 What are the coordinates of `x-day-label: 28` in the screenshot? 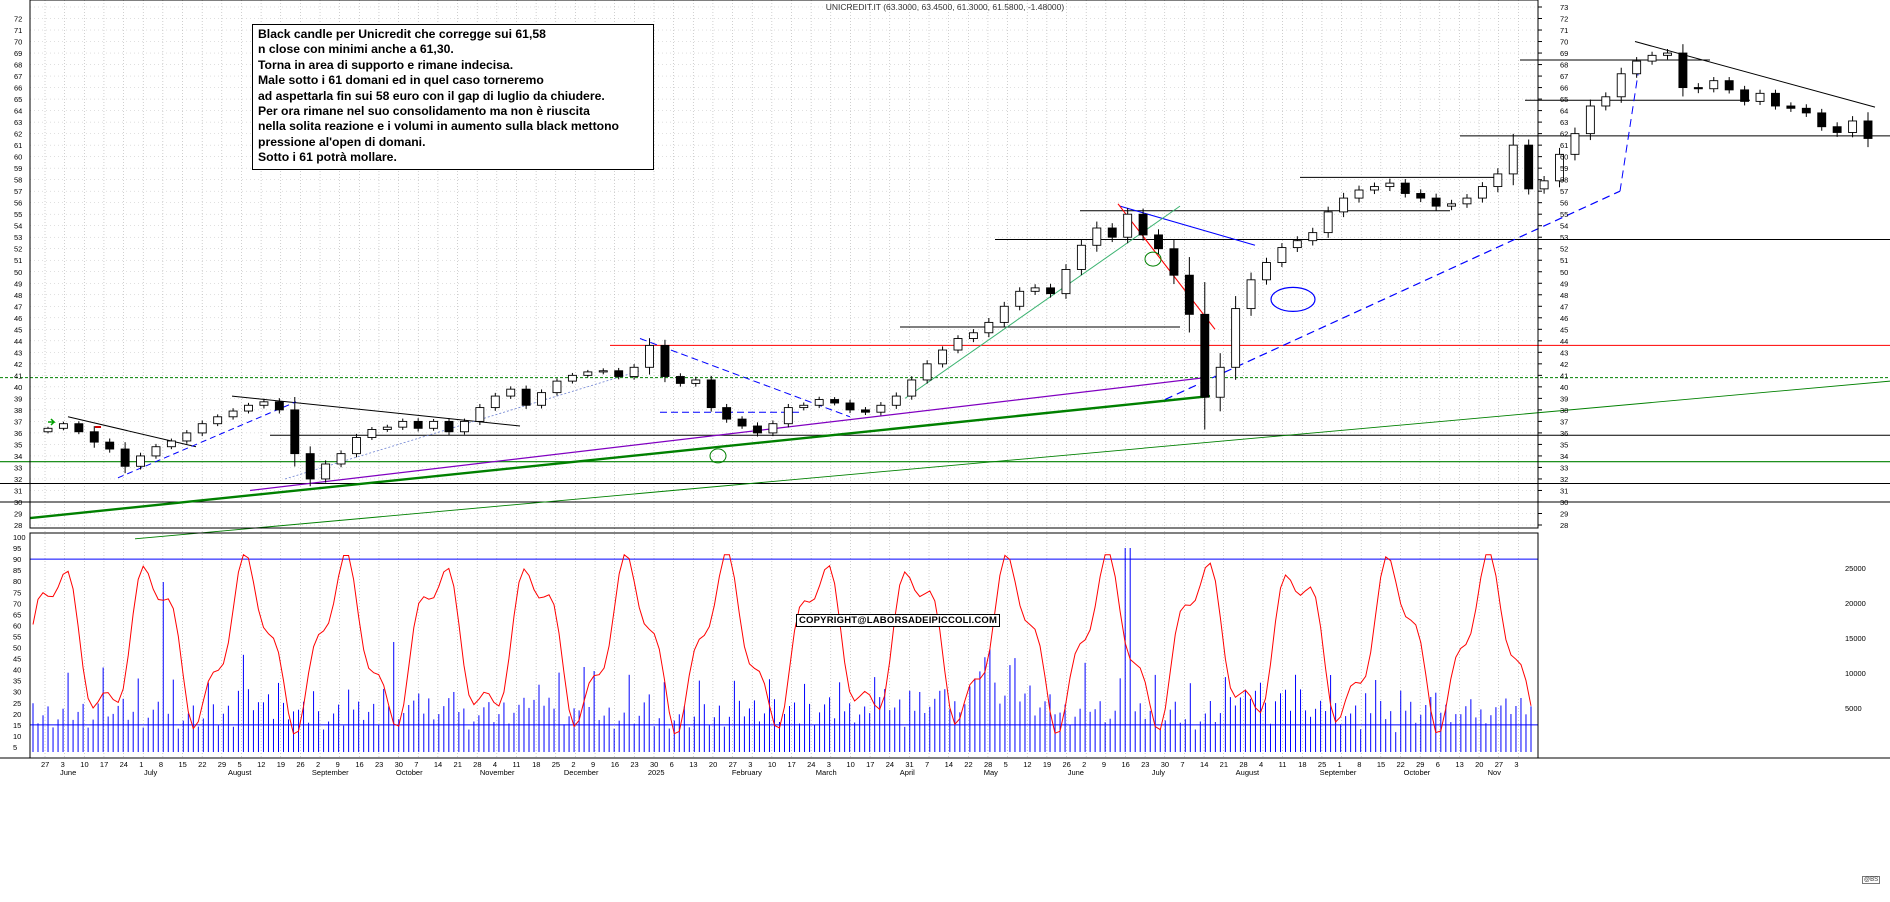 It's located at (477, 764).